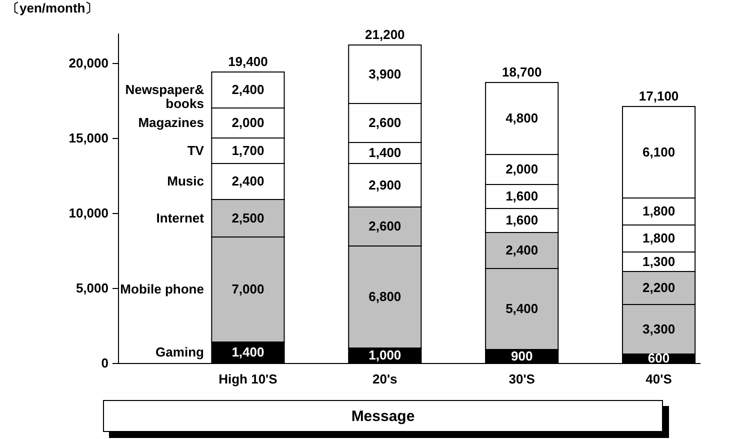 The height and width of the screenshot is (439, 738). I want to click on data-label: 1,700, so click(248, 150).